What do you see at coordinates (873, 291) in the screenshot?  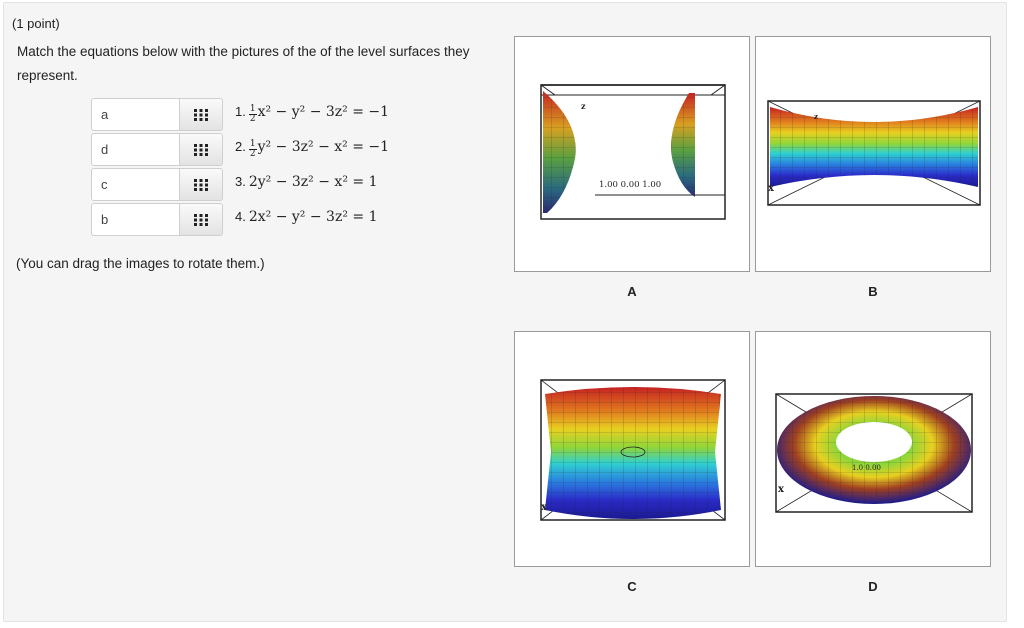 I see `image-label-b: B` at bounding box center [873, 291].